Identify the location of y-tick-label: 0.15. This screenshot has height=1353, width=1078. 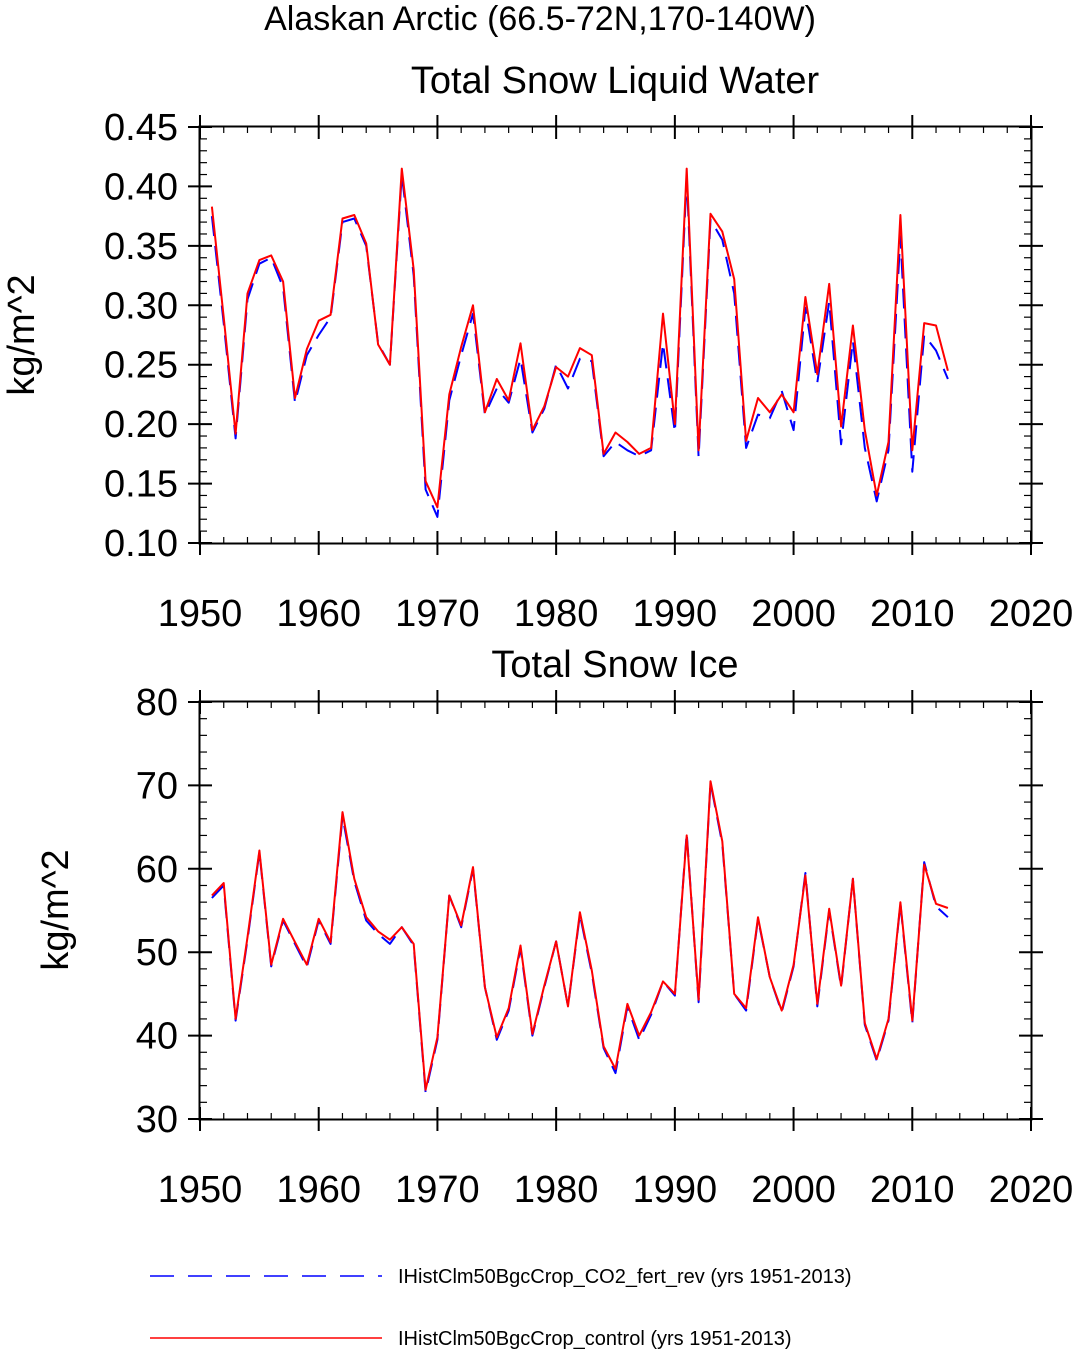
(141, 485).